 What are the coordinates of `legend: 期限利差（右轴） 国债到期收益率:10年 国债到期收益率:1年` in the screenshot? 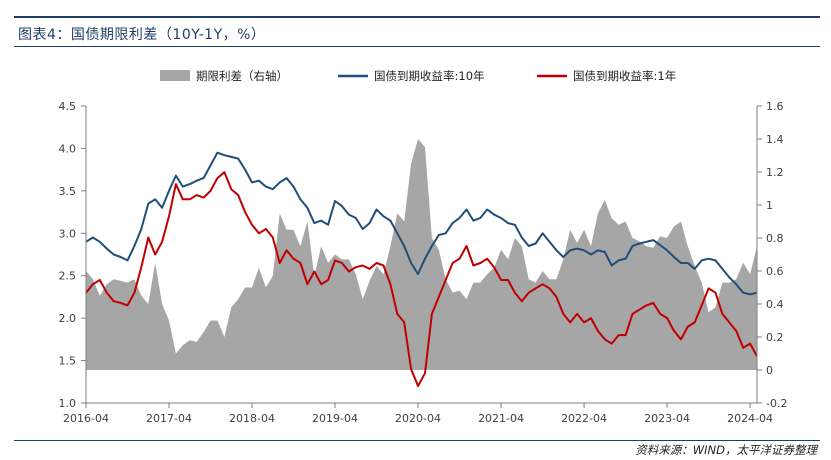 It's located at (418, 76).